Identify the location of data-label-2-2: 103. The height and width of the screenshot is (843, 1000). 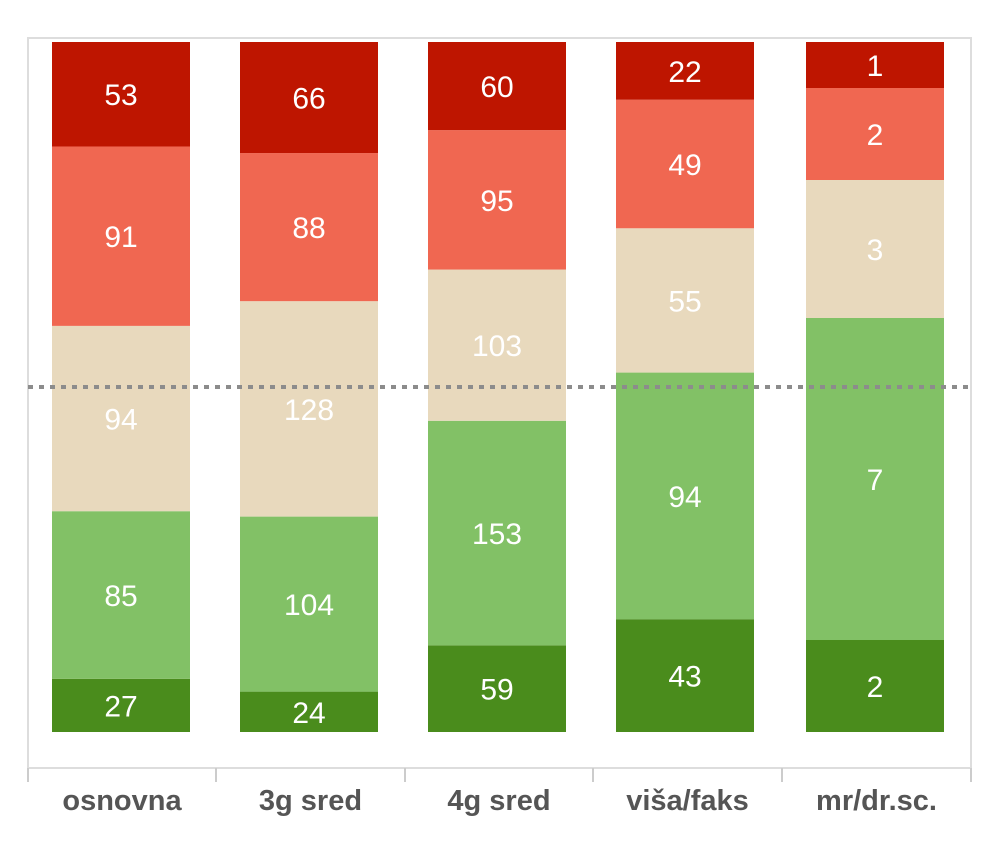
(497, 346).